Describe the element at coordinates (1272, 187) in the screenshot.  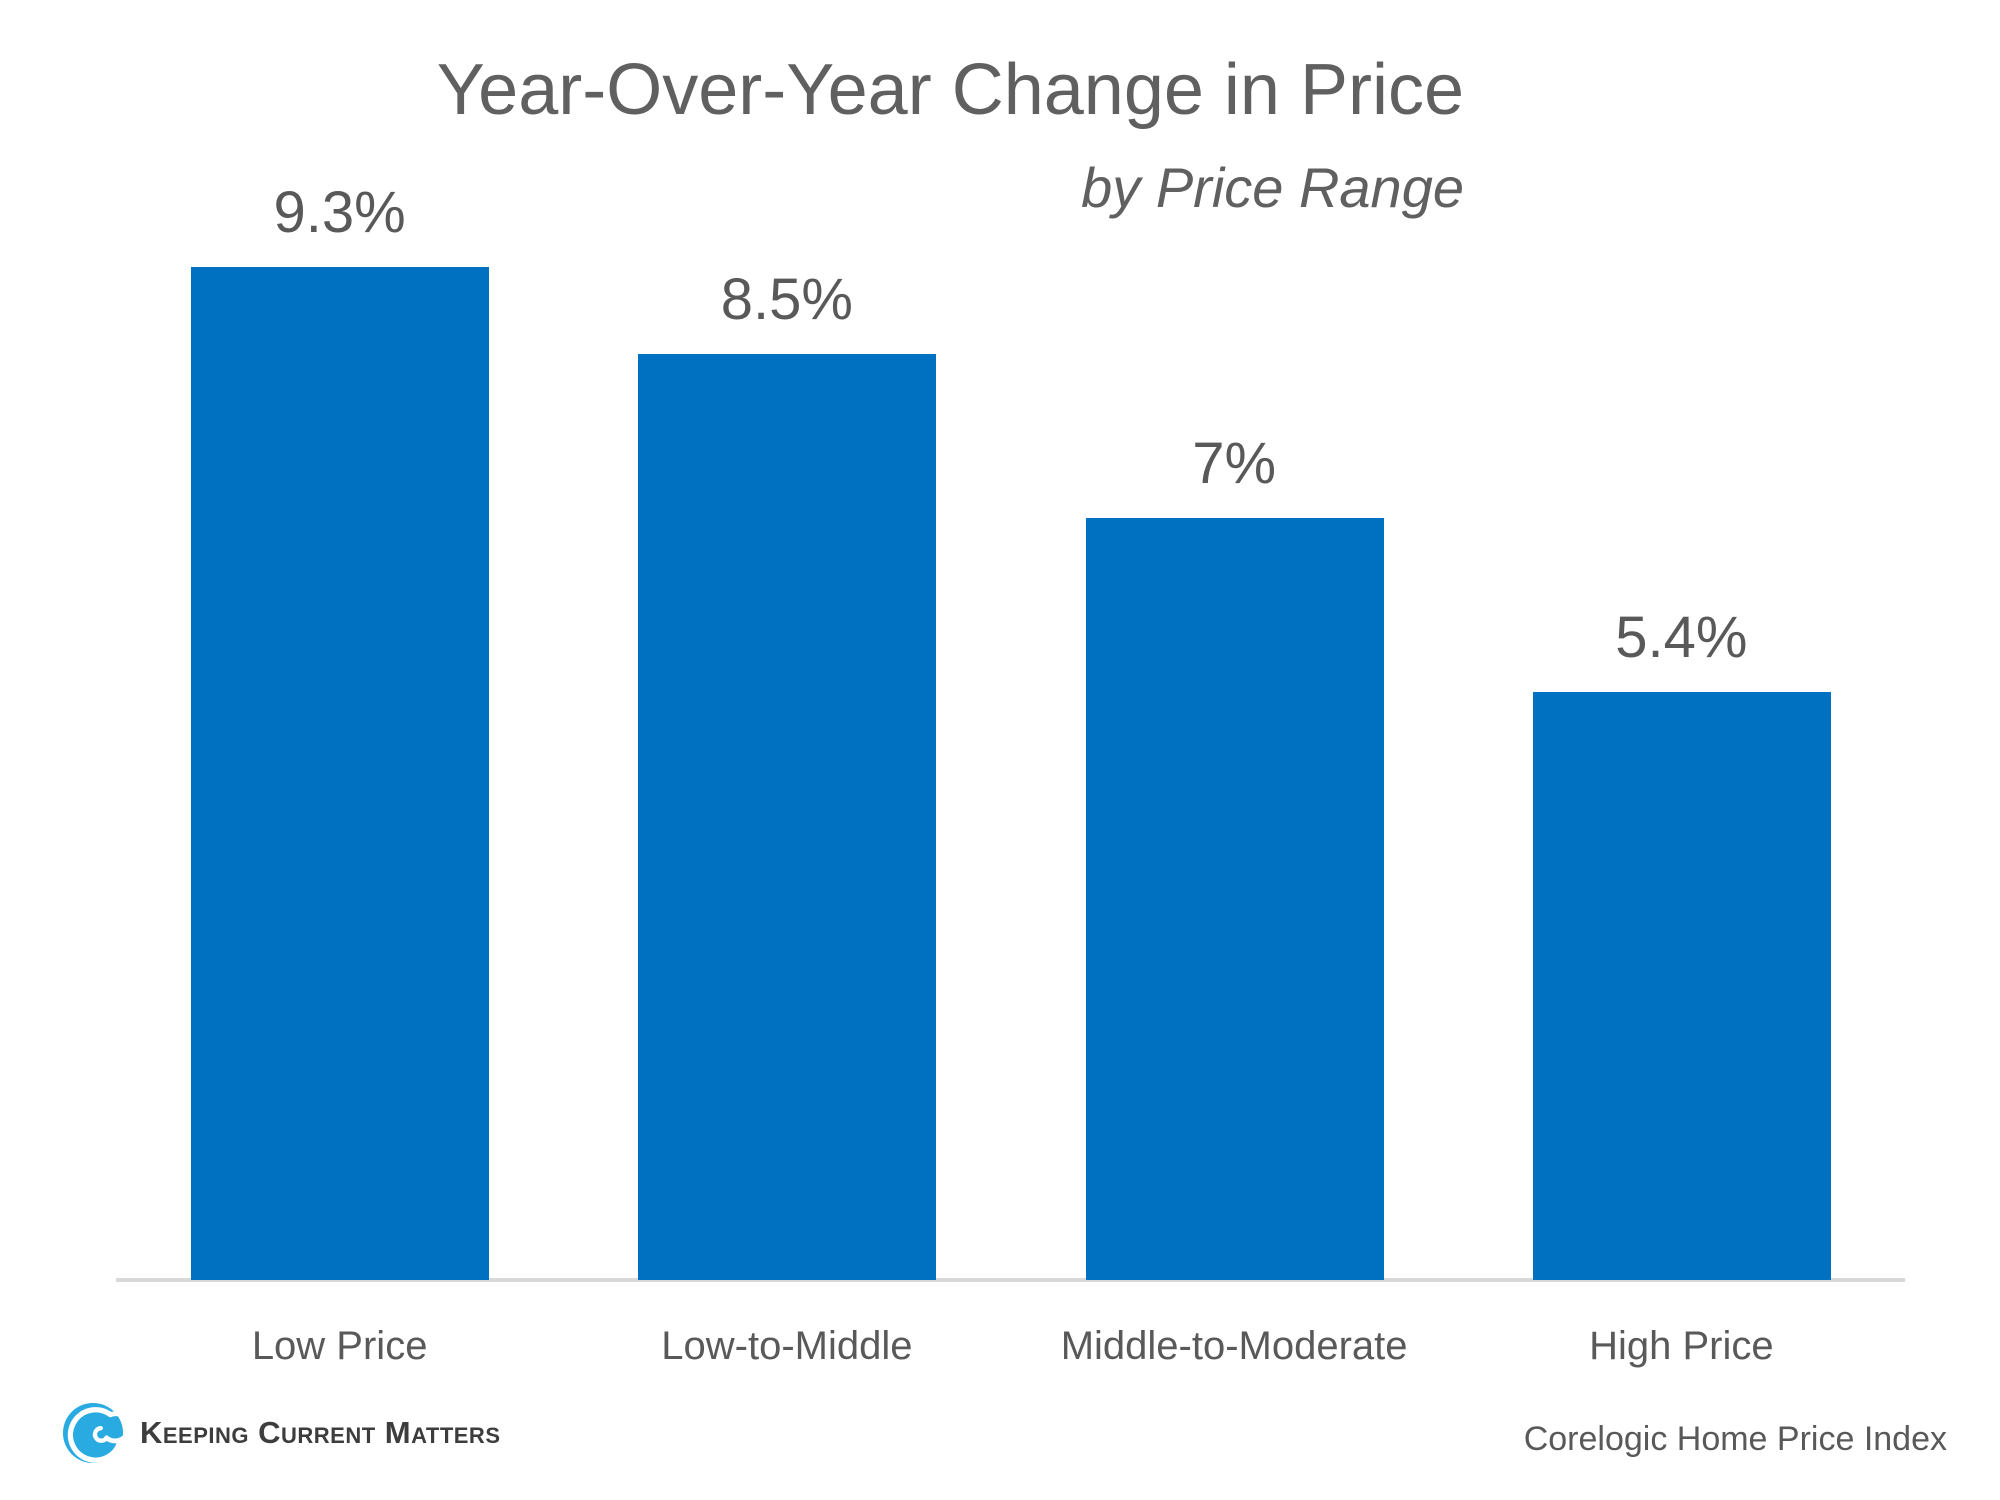
I see `chart-subtitle: by Price Range` at that location.